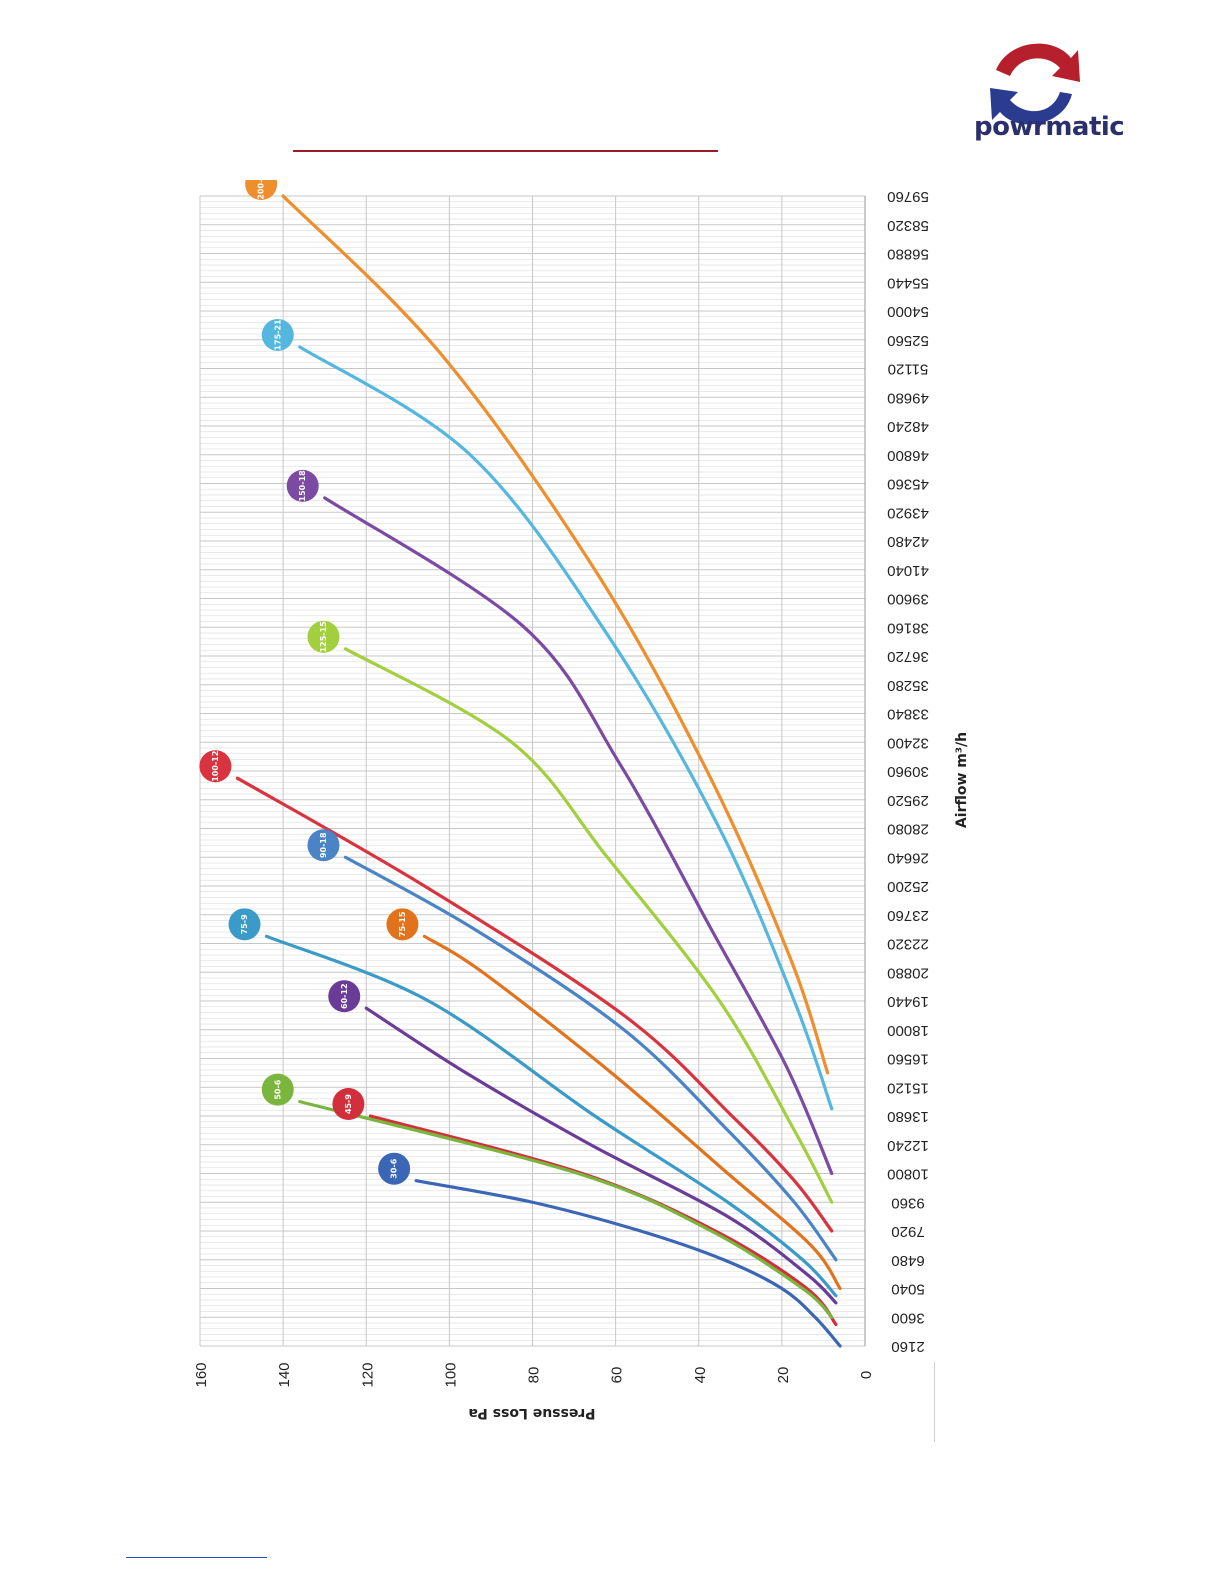  I want to click on airflow-tick-label: 45360, so click(908, 484).